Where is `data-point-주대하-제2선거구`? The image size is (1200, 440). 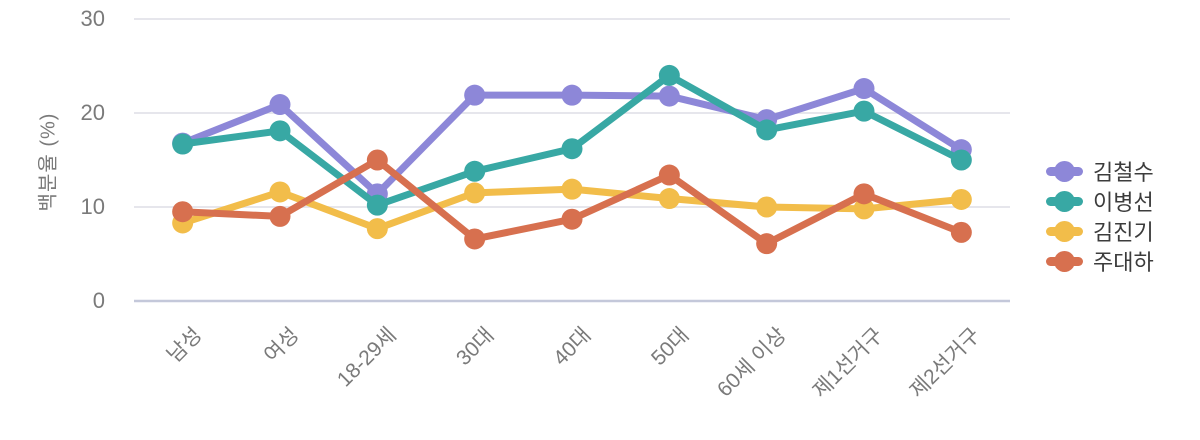 data-point-주대하-제2선거구 is located at coordinates (961, 232).